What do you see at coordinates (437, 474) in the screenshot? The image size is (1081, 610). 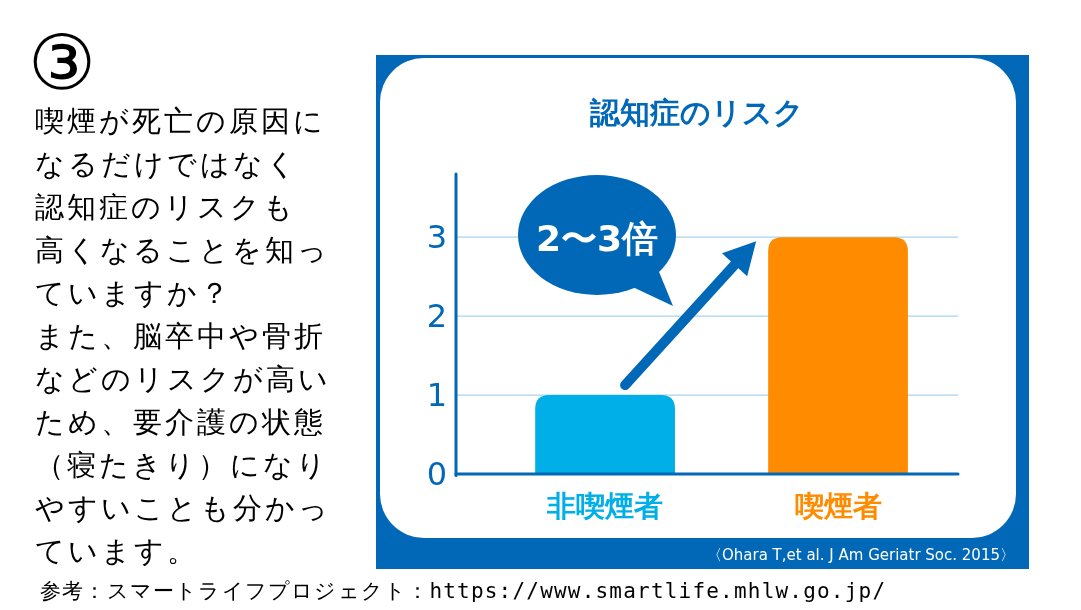 I see `y-tick-label: 0` at bounding box center [437, 474].